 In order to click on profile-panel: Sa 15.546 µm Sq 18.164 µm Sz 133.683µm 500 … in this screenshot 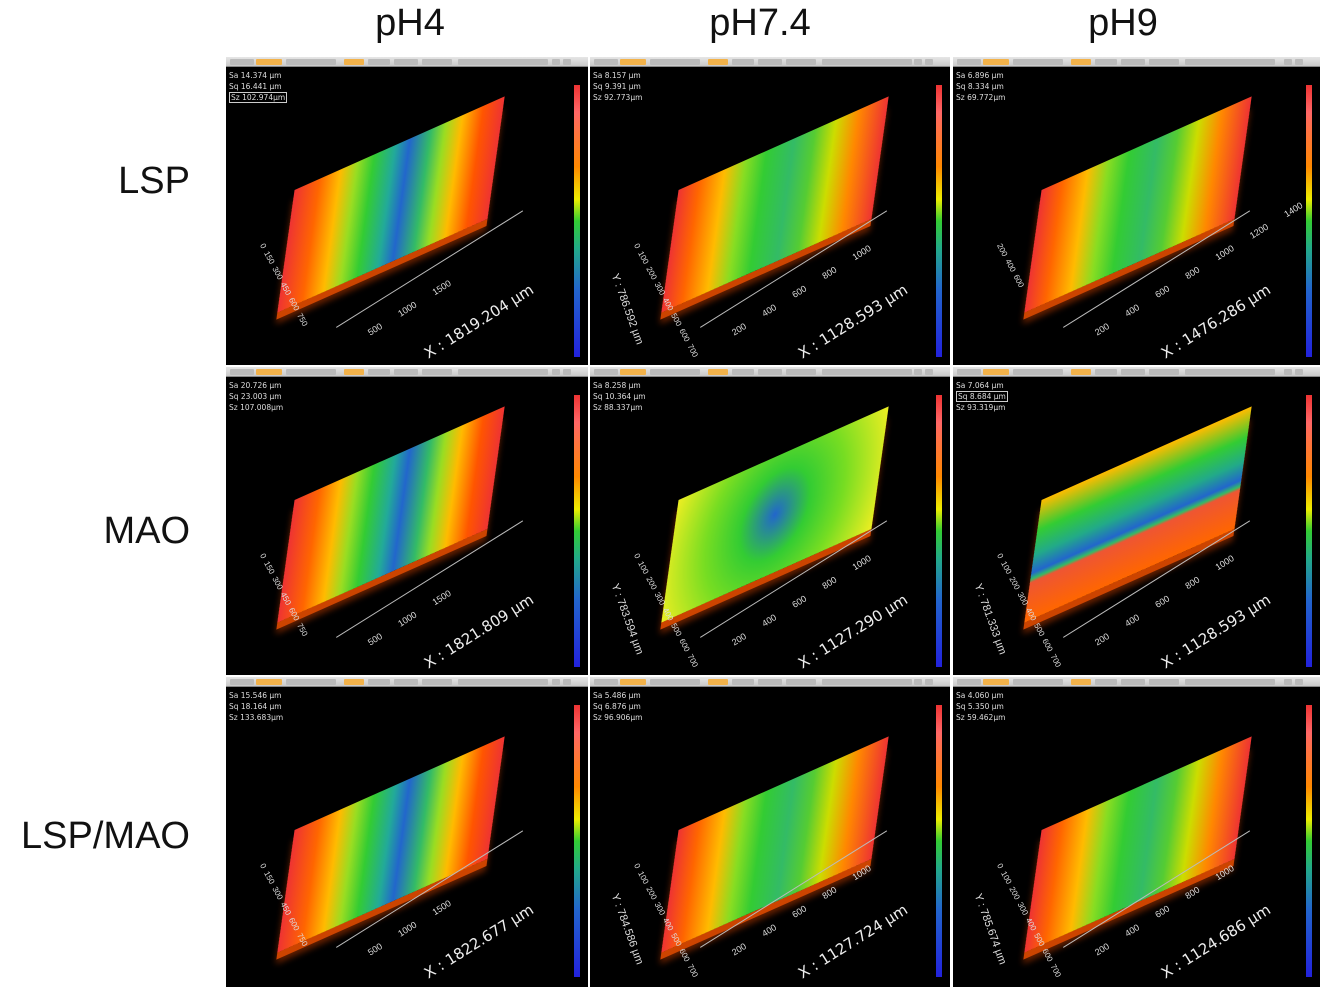, I will do `click(407, 832)`.